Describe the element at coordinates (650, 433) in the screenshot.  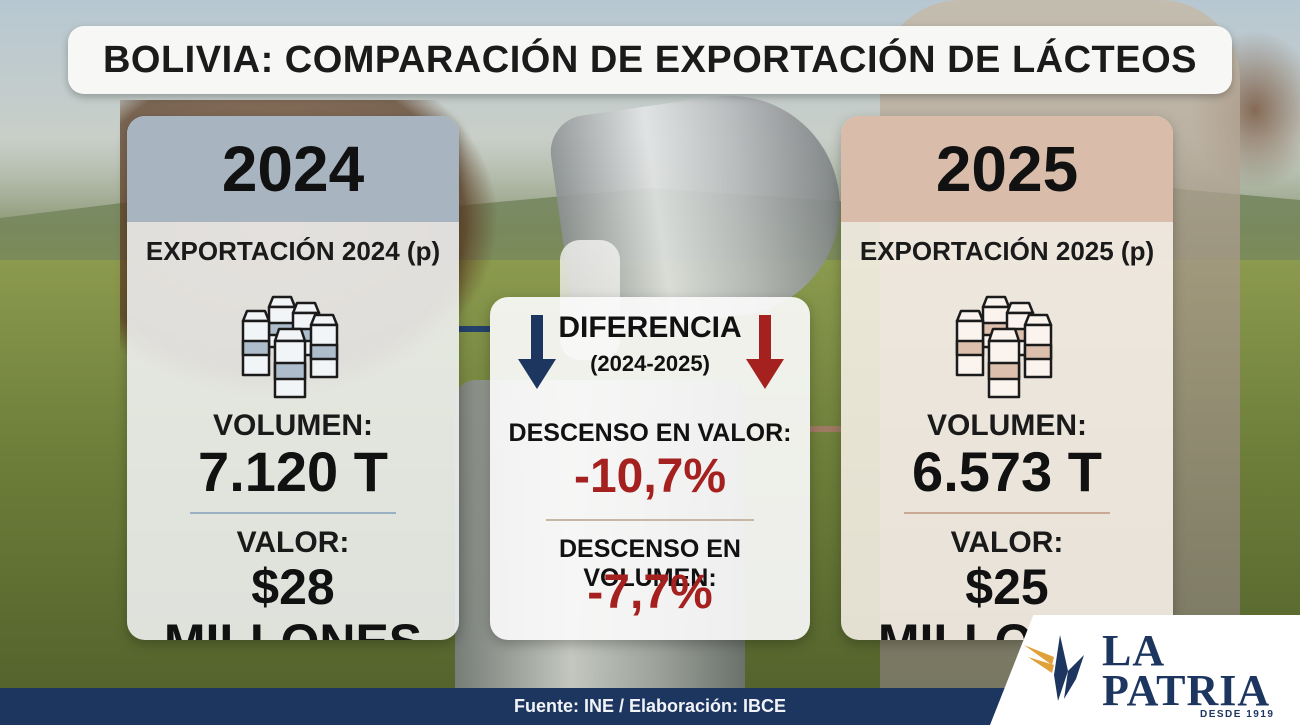
I see `value-drop-label: DESCENSO EN VALOR:` at that location.